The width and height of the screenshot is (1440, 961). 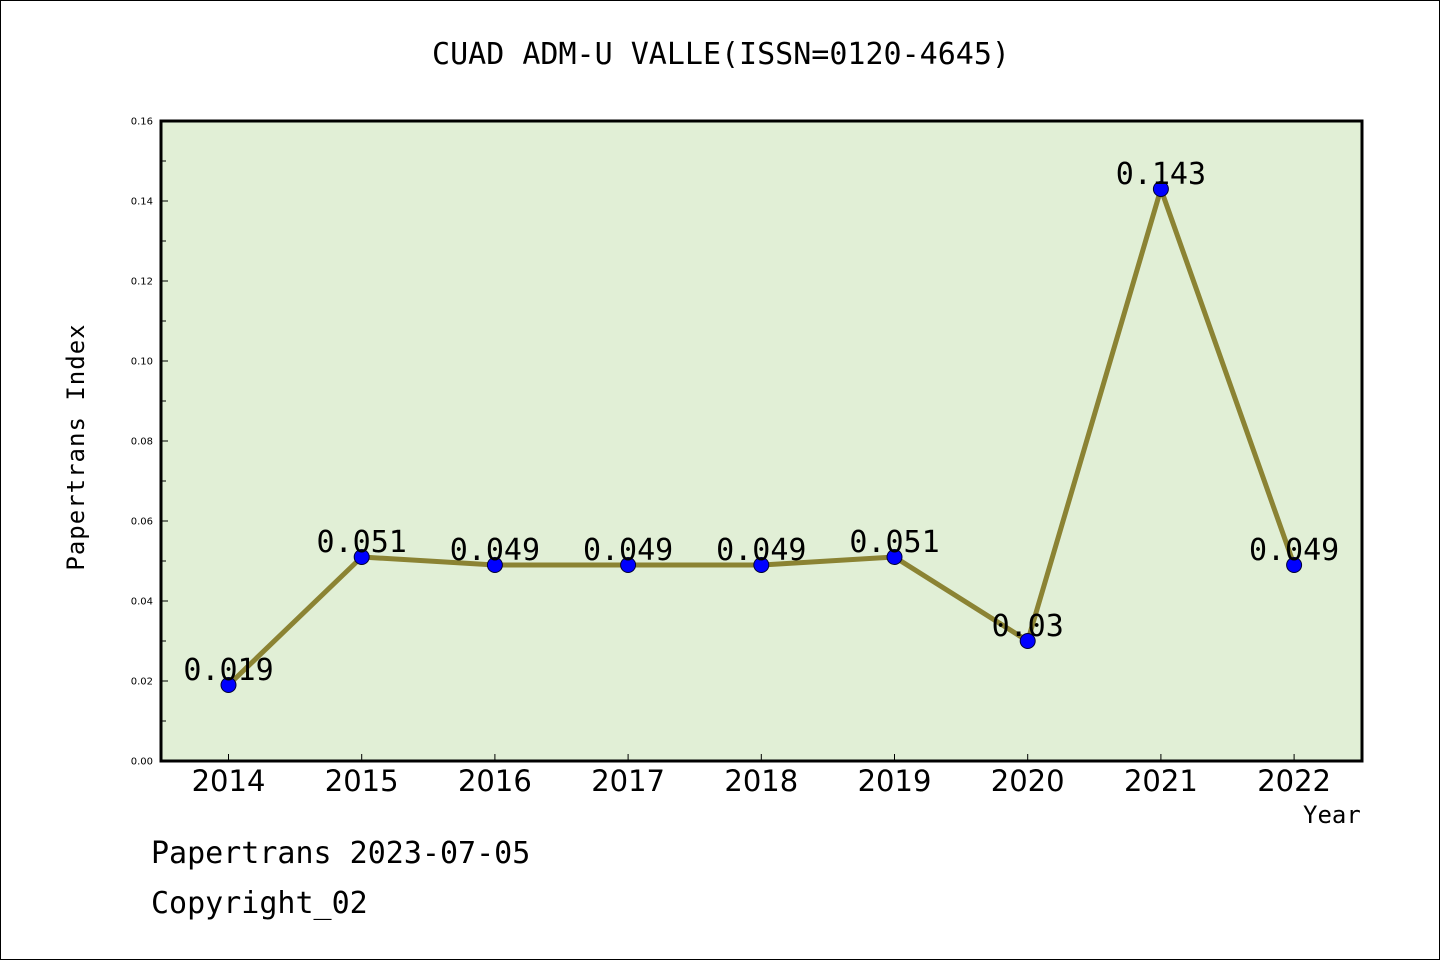 What do you see at coordinates (142, 522) in the screenshot?
I see `y-tick-label: 0.06` at bounding box center [142, 522].